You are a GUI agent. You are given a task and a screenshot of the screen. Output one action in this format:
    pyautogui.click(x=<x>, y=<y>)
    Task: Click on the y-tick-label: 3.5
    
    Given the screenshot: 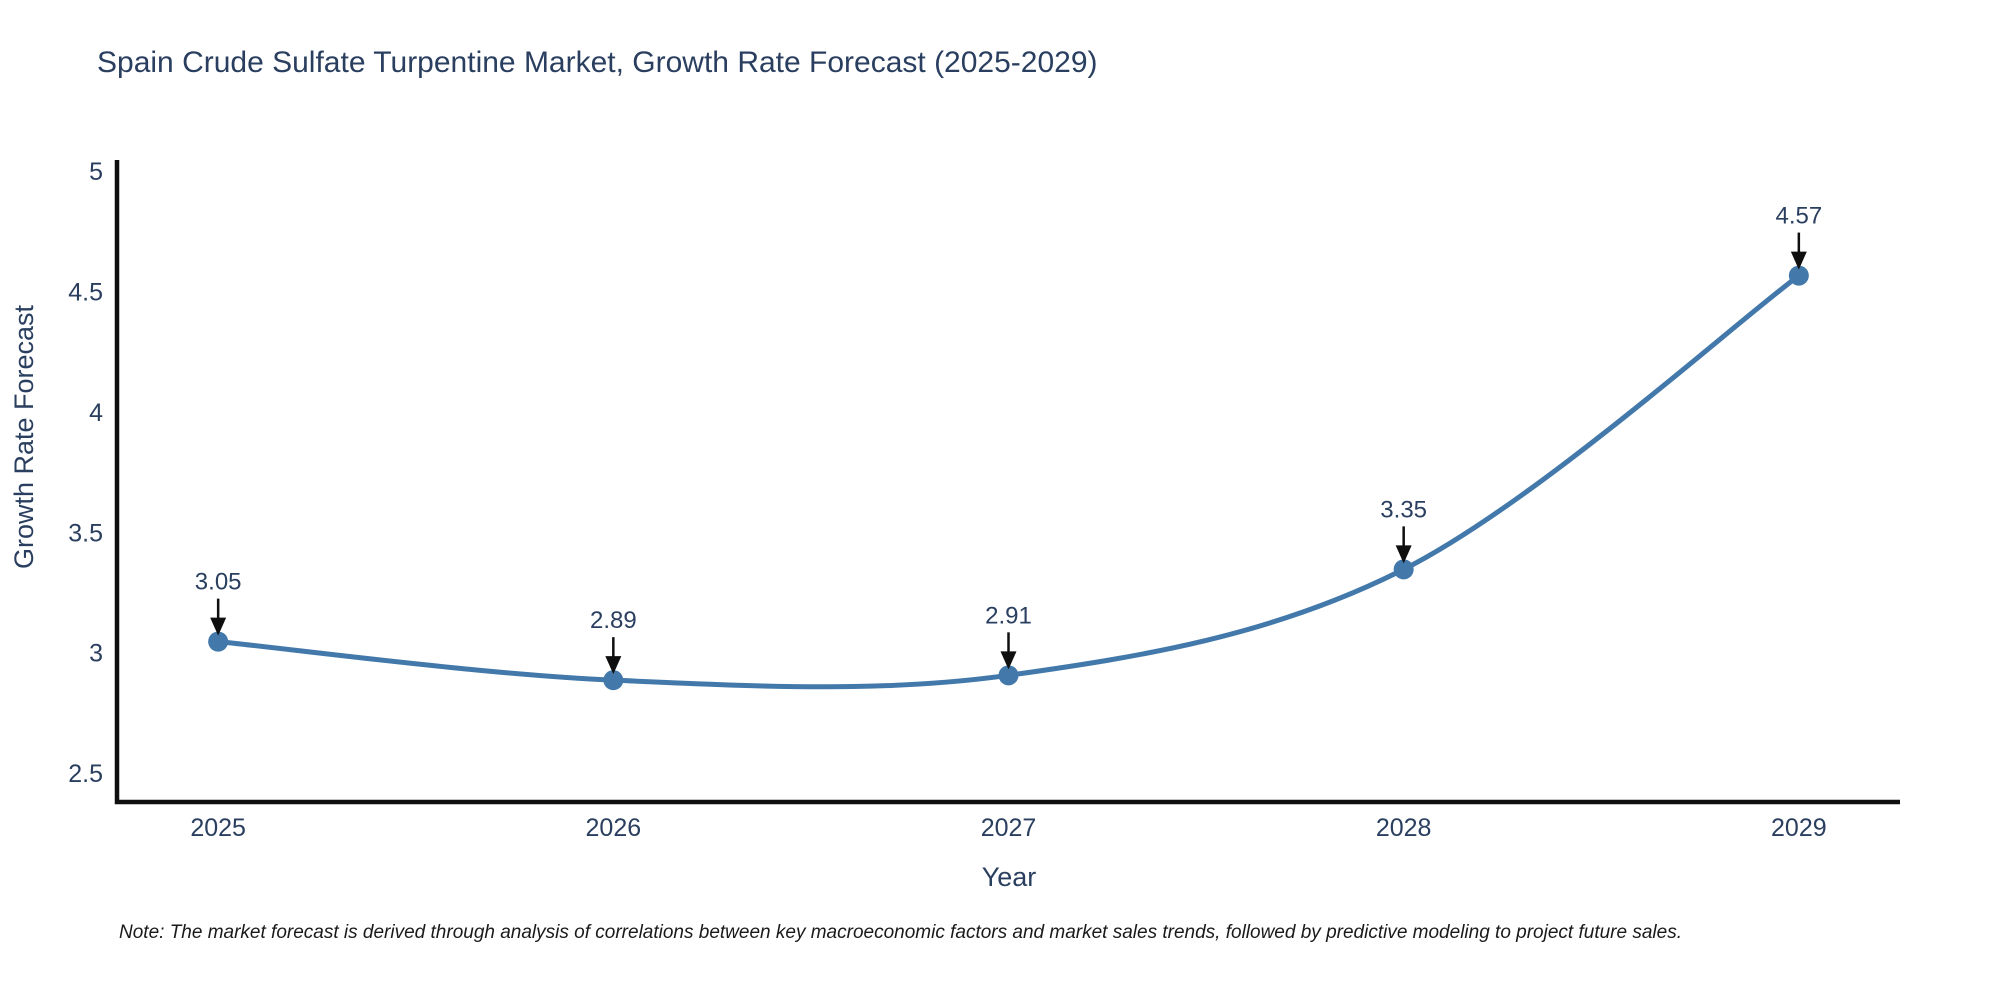 What is the action you would take?
    pyautogui.click(x=85, y=533)
    